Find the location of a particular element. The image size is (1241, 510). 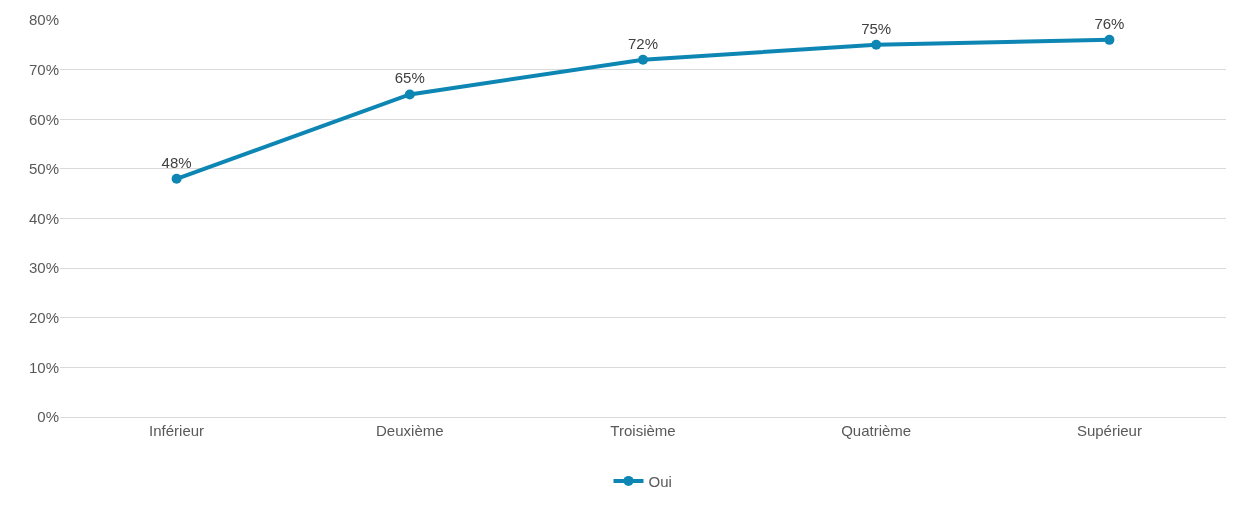

x-tick-label: Inférieur is located at coordinates (177, 430).